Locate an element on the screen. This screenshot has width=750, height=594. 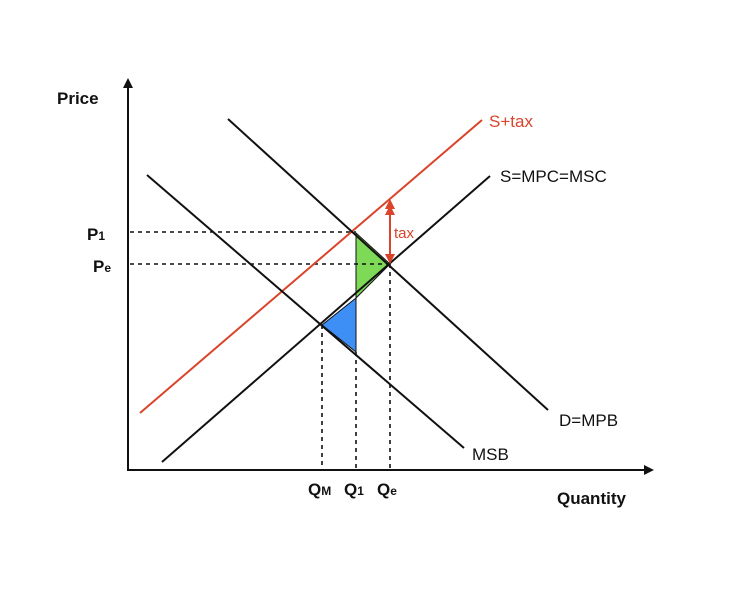
green-welfare-triangle is located at coordinates (373, 265).